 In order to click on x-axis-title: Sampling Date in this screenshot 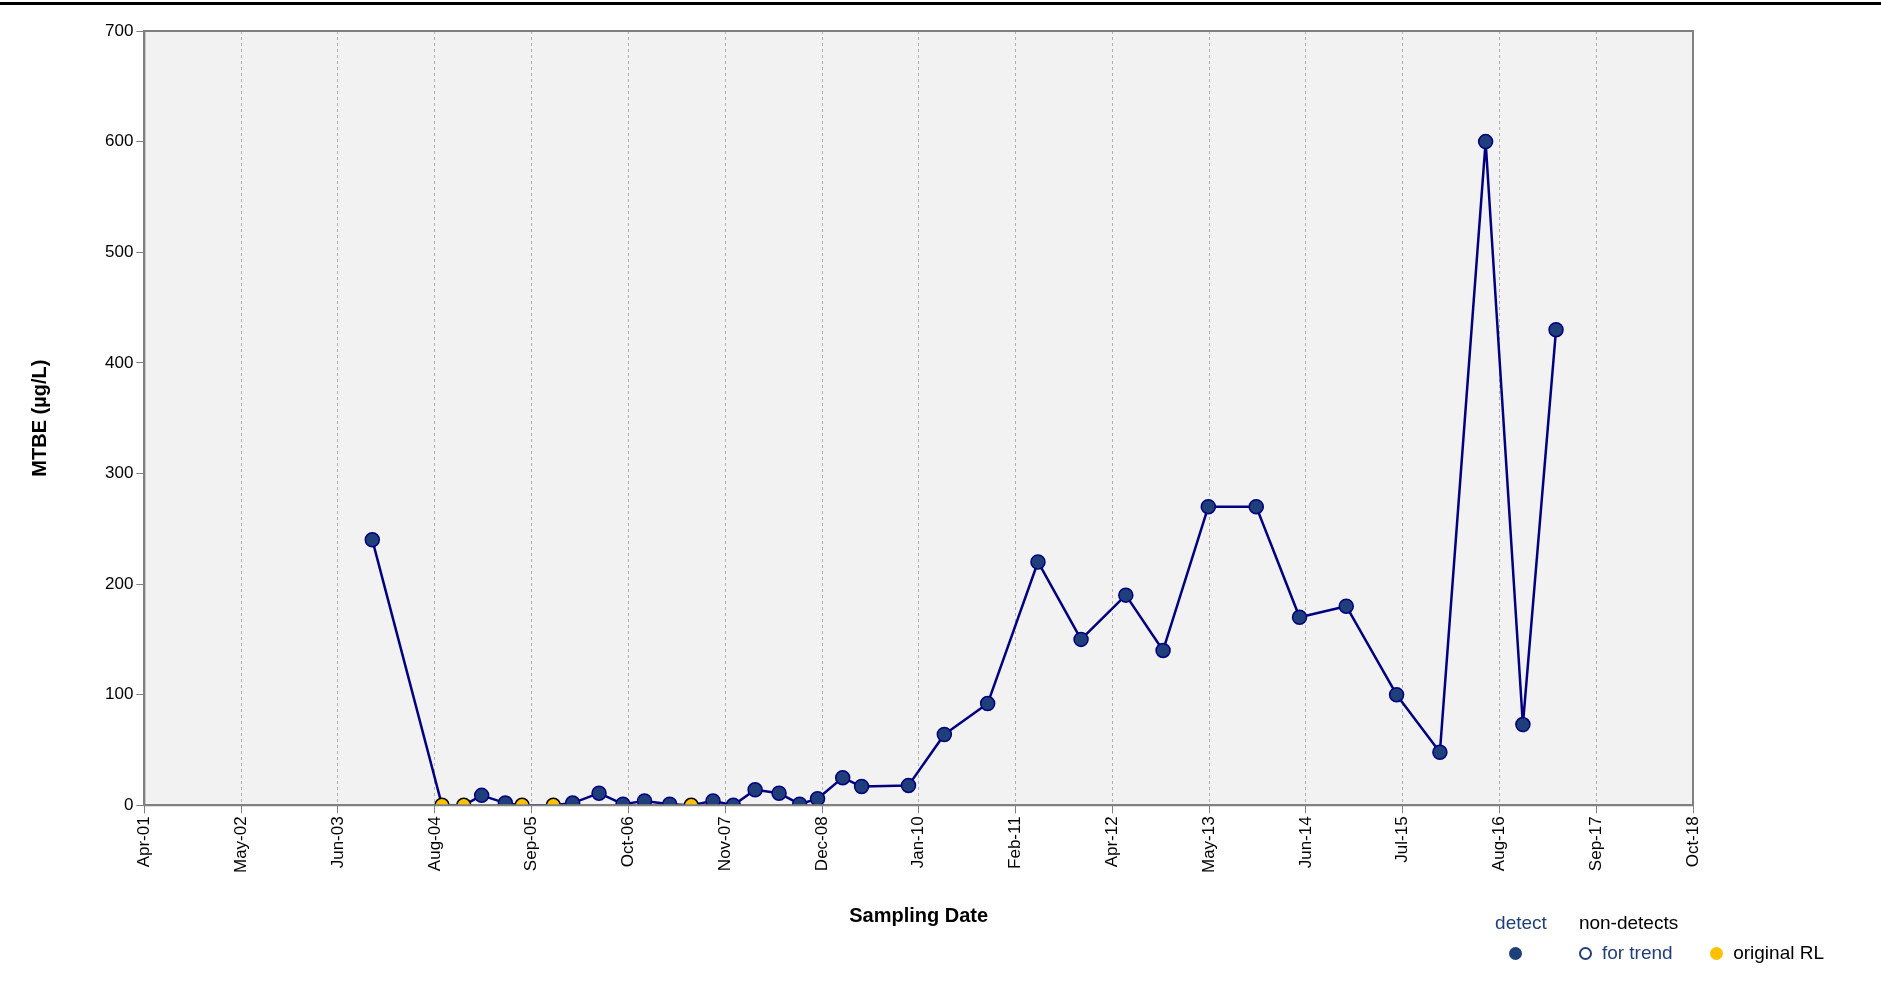, I will do `click(919, 914)`.